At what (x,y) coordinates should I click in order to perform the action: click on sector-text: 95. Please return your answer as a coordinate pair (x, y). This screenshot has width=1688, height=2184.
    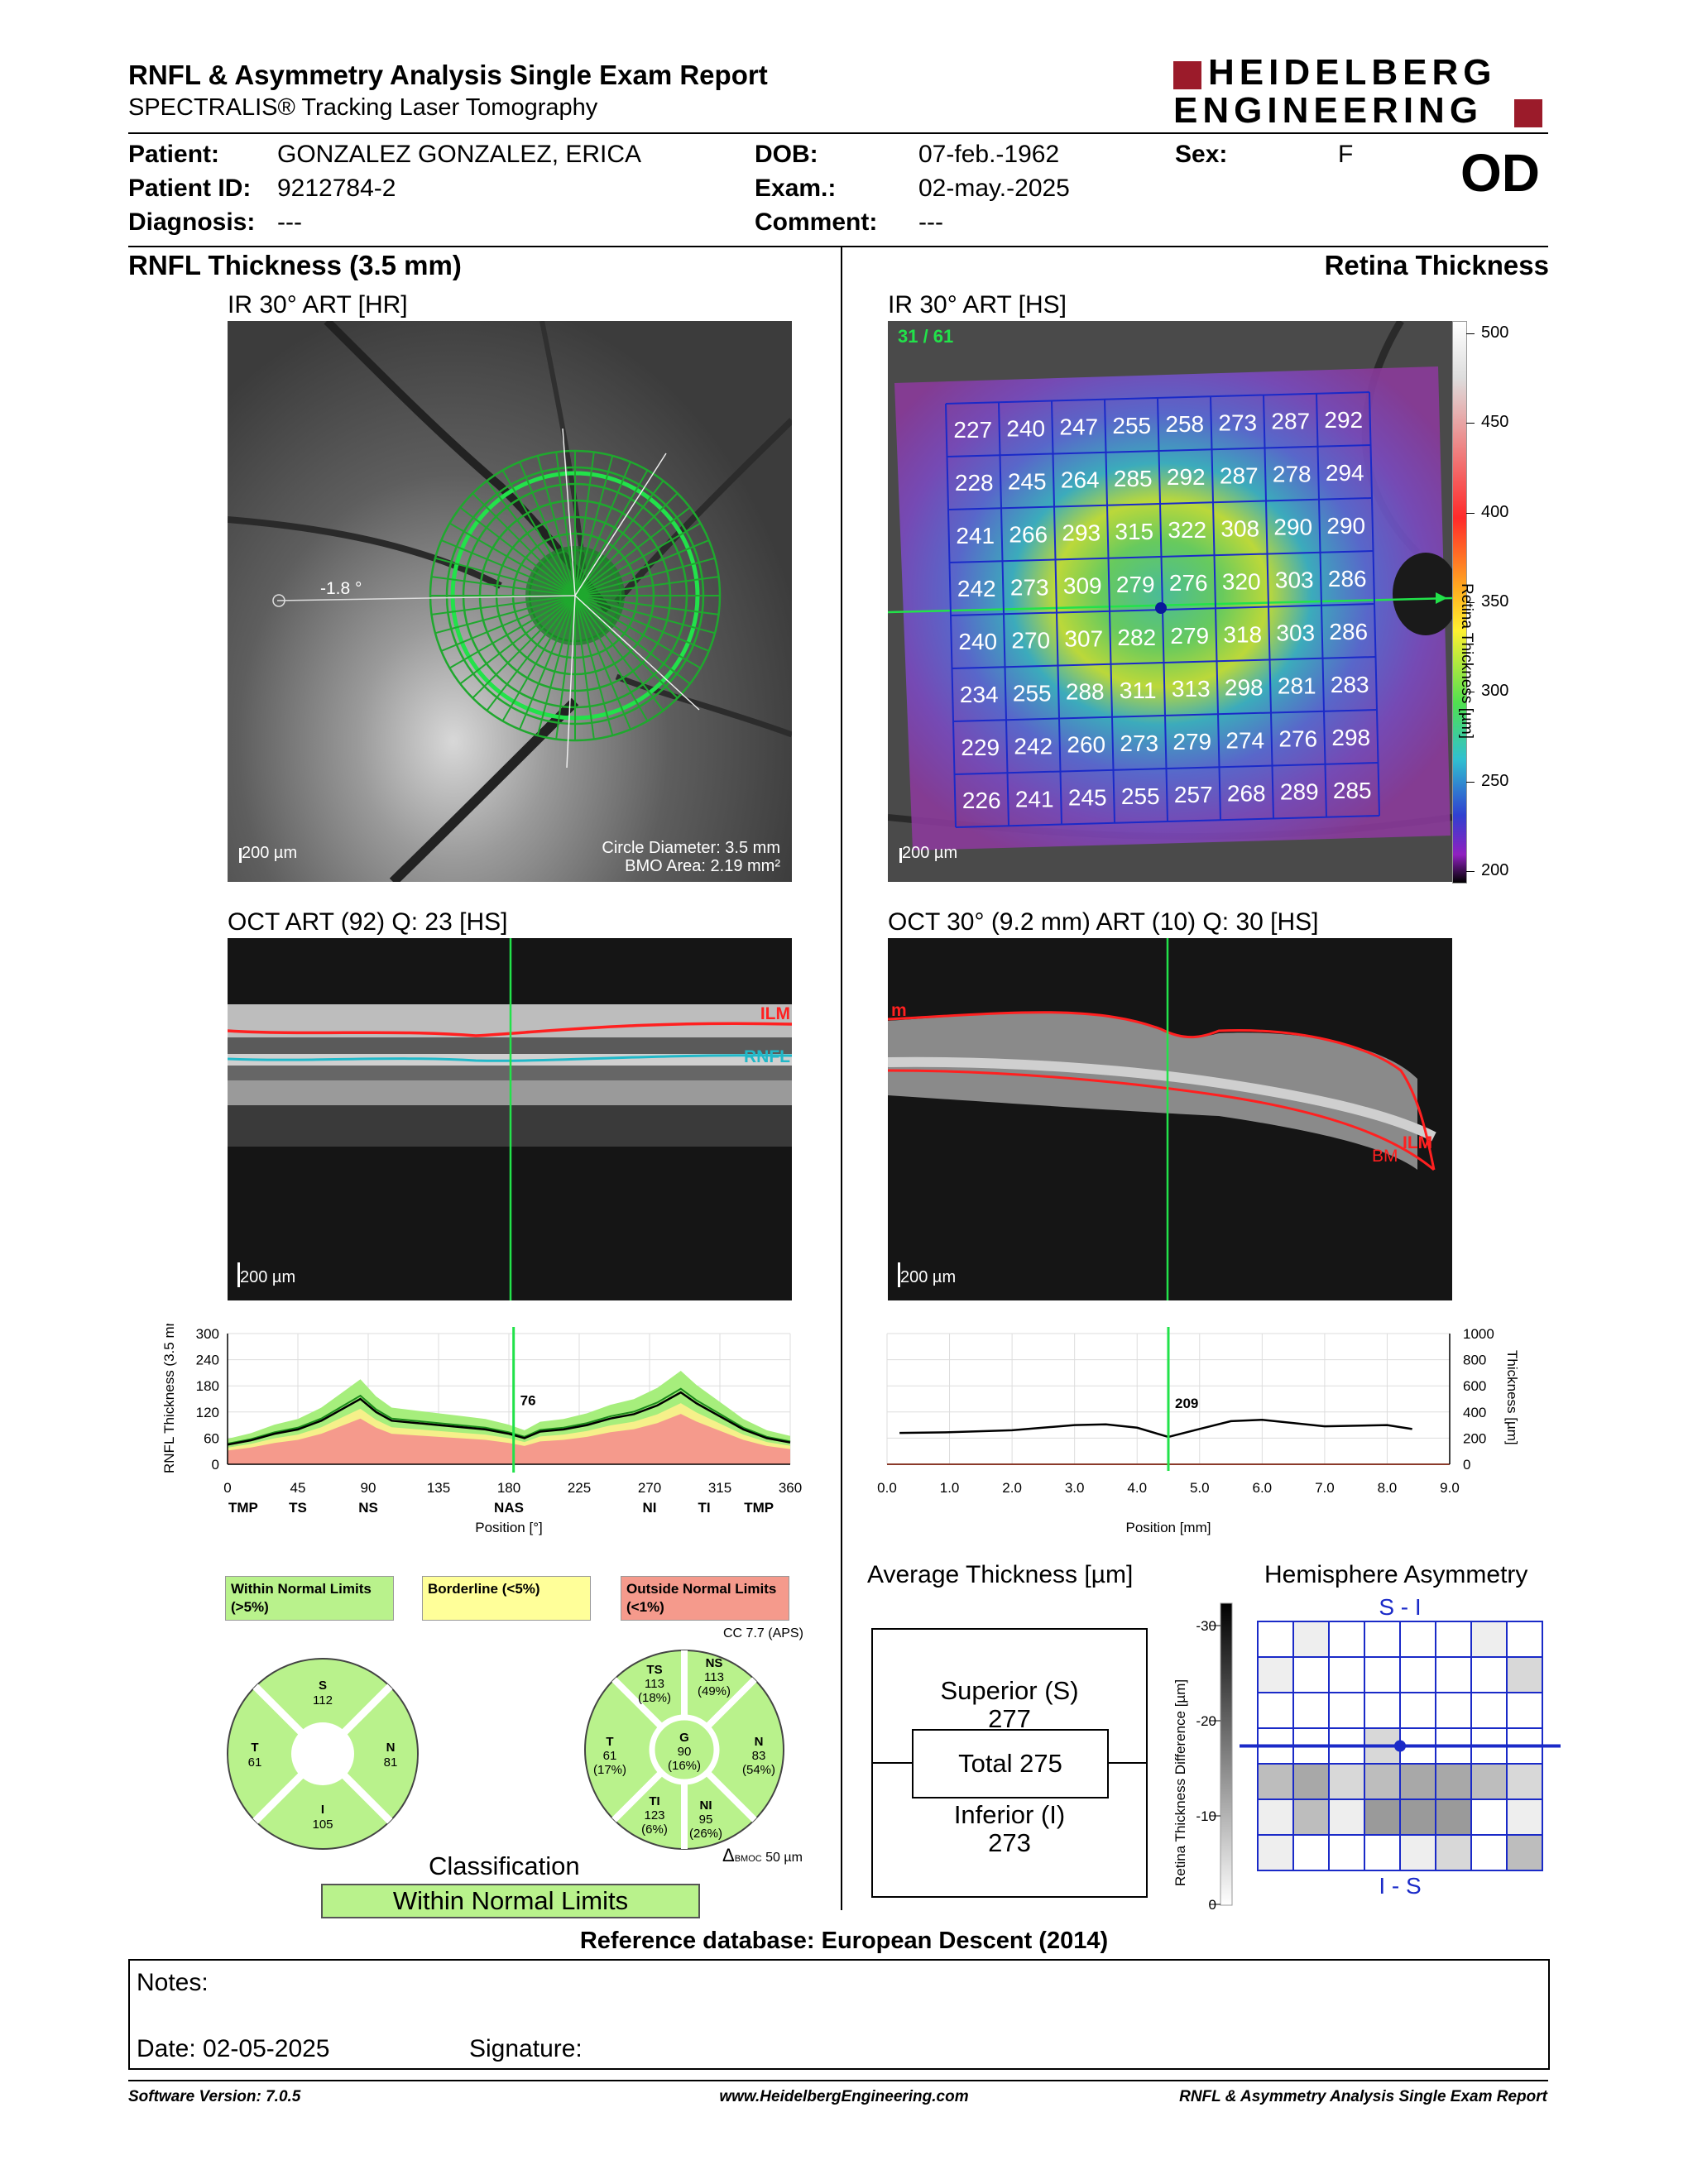
    Looking at the image, I should click on (706, 1820).